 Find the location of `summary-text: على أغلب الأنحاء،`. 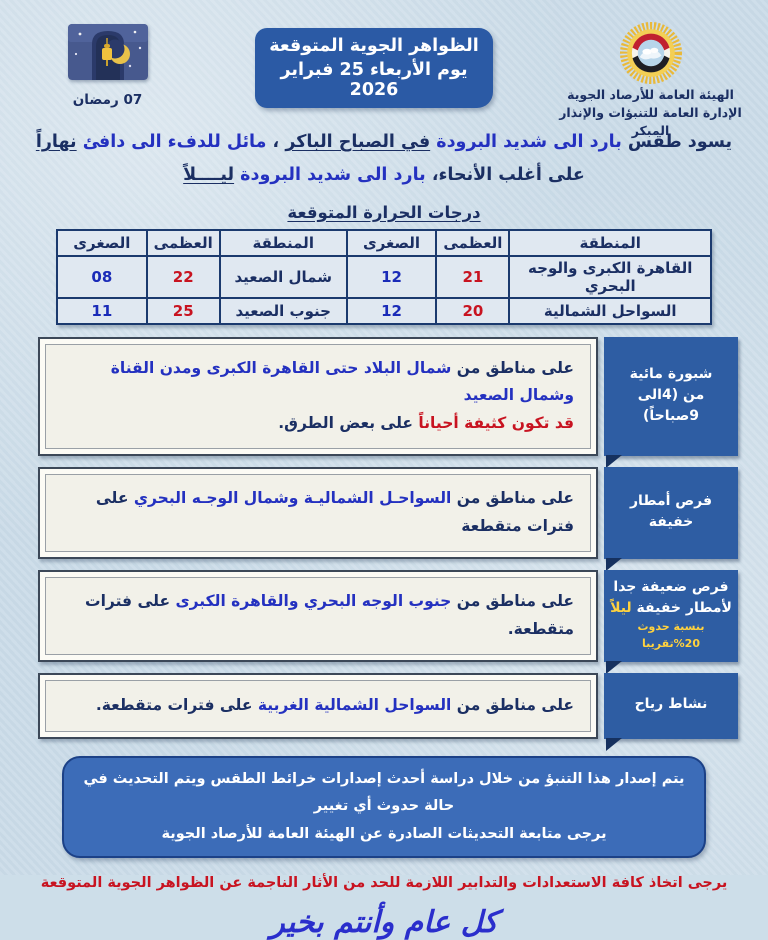

summary-text: على أغلب الأنحاء، is located at coordinates (505, 175).